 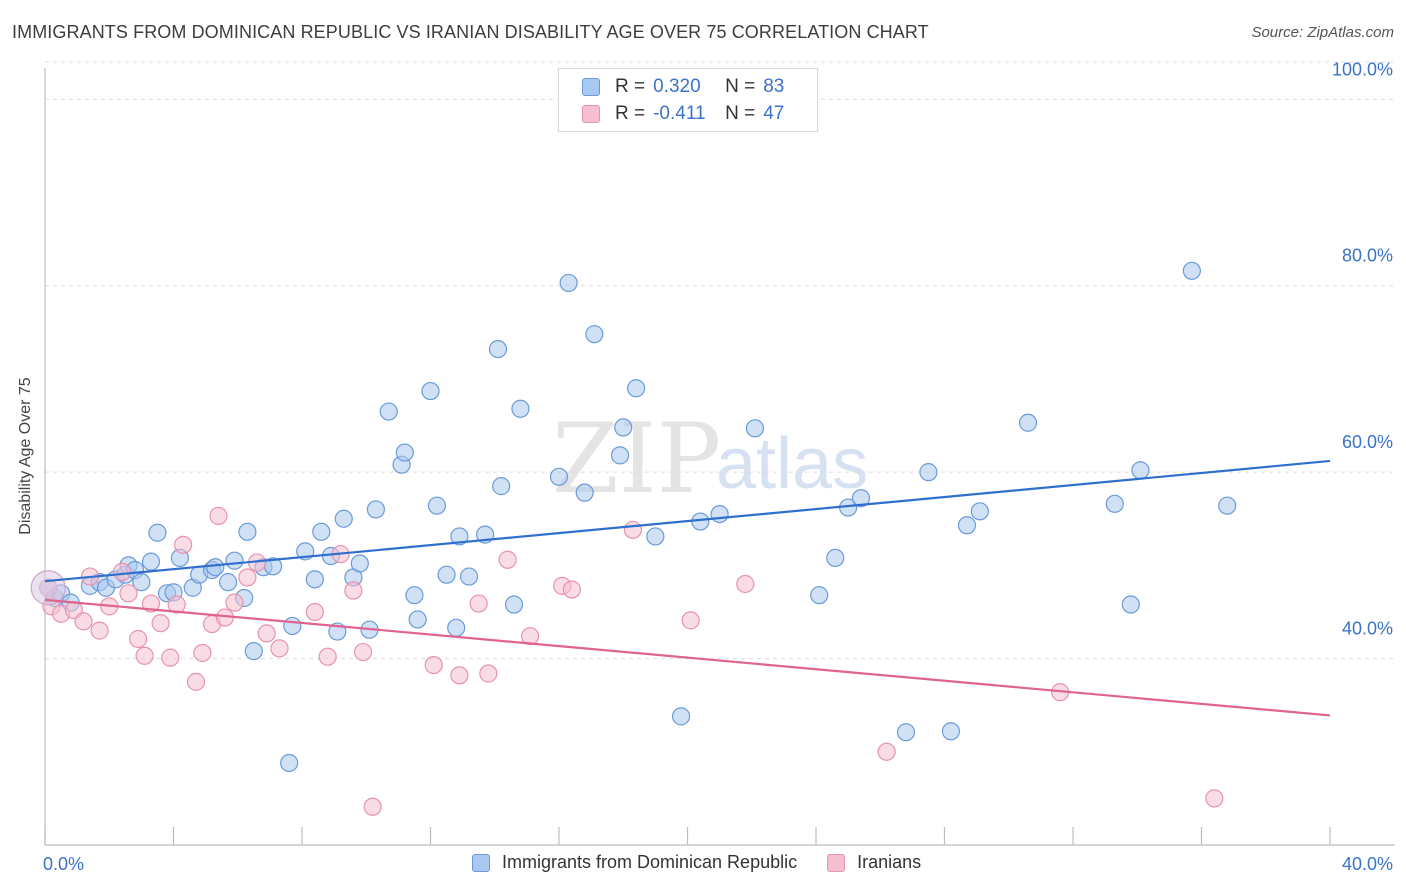 What do you see at coordinates (836, 862) in the screenshot?
I see `series-swatch-pink` at bounding box center [836, 862].